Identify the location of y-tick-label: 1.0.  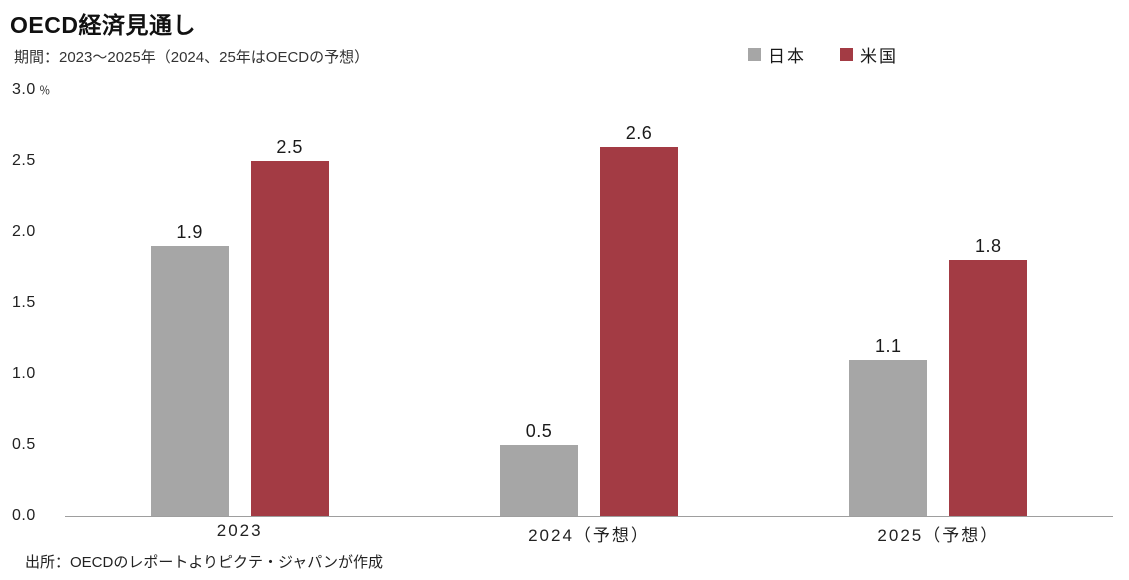
(24, 374).